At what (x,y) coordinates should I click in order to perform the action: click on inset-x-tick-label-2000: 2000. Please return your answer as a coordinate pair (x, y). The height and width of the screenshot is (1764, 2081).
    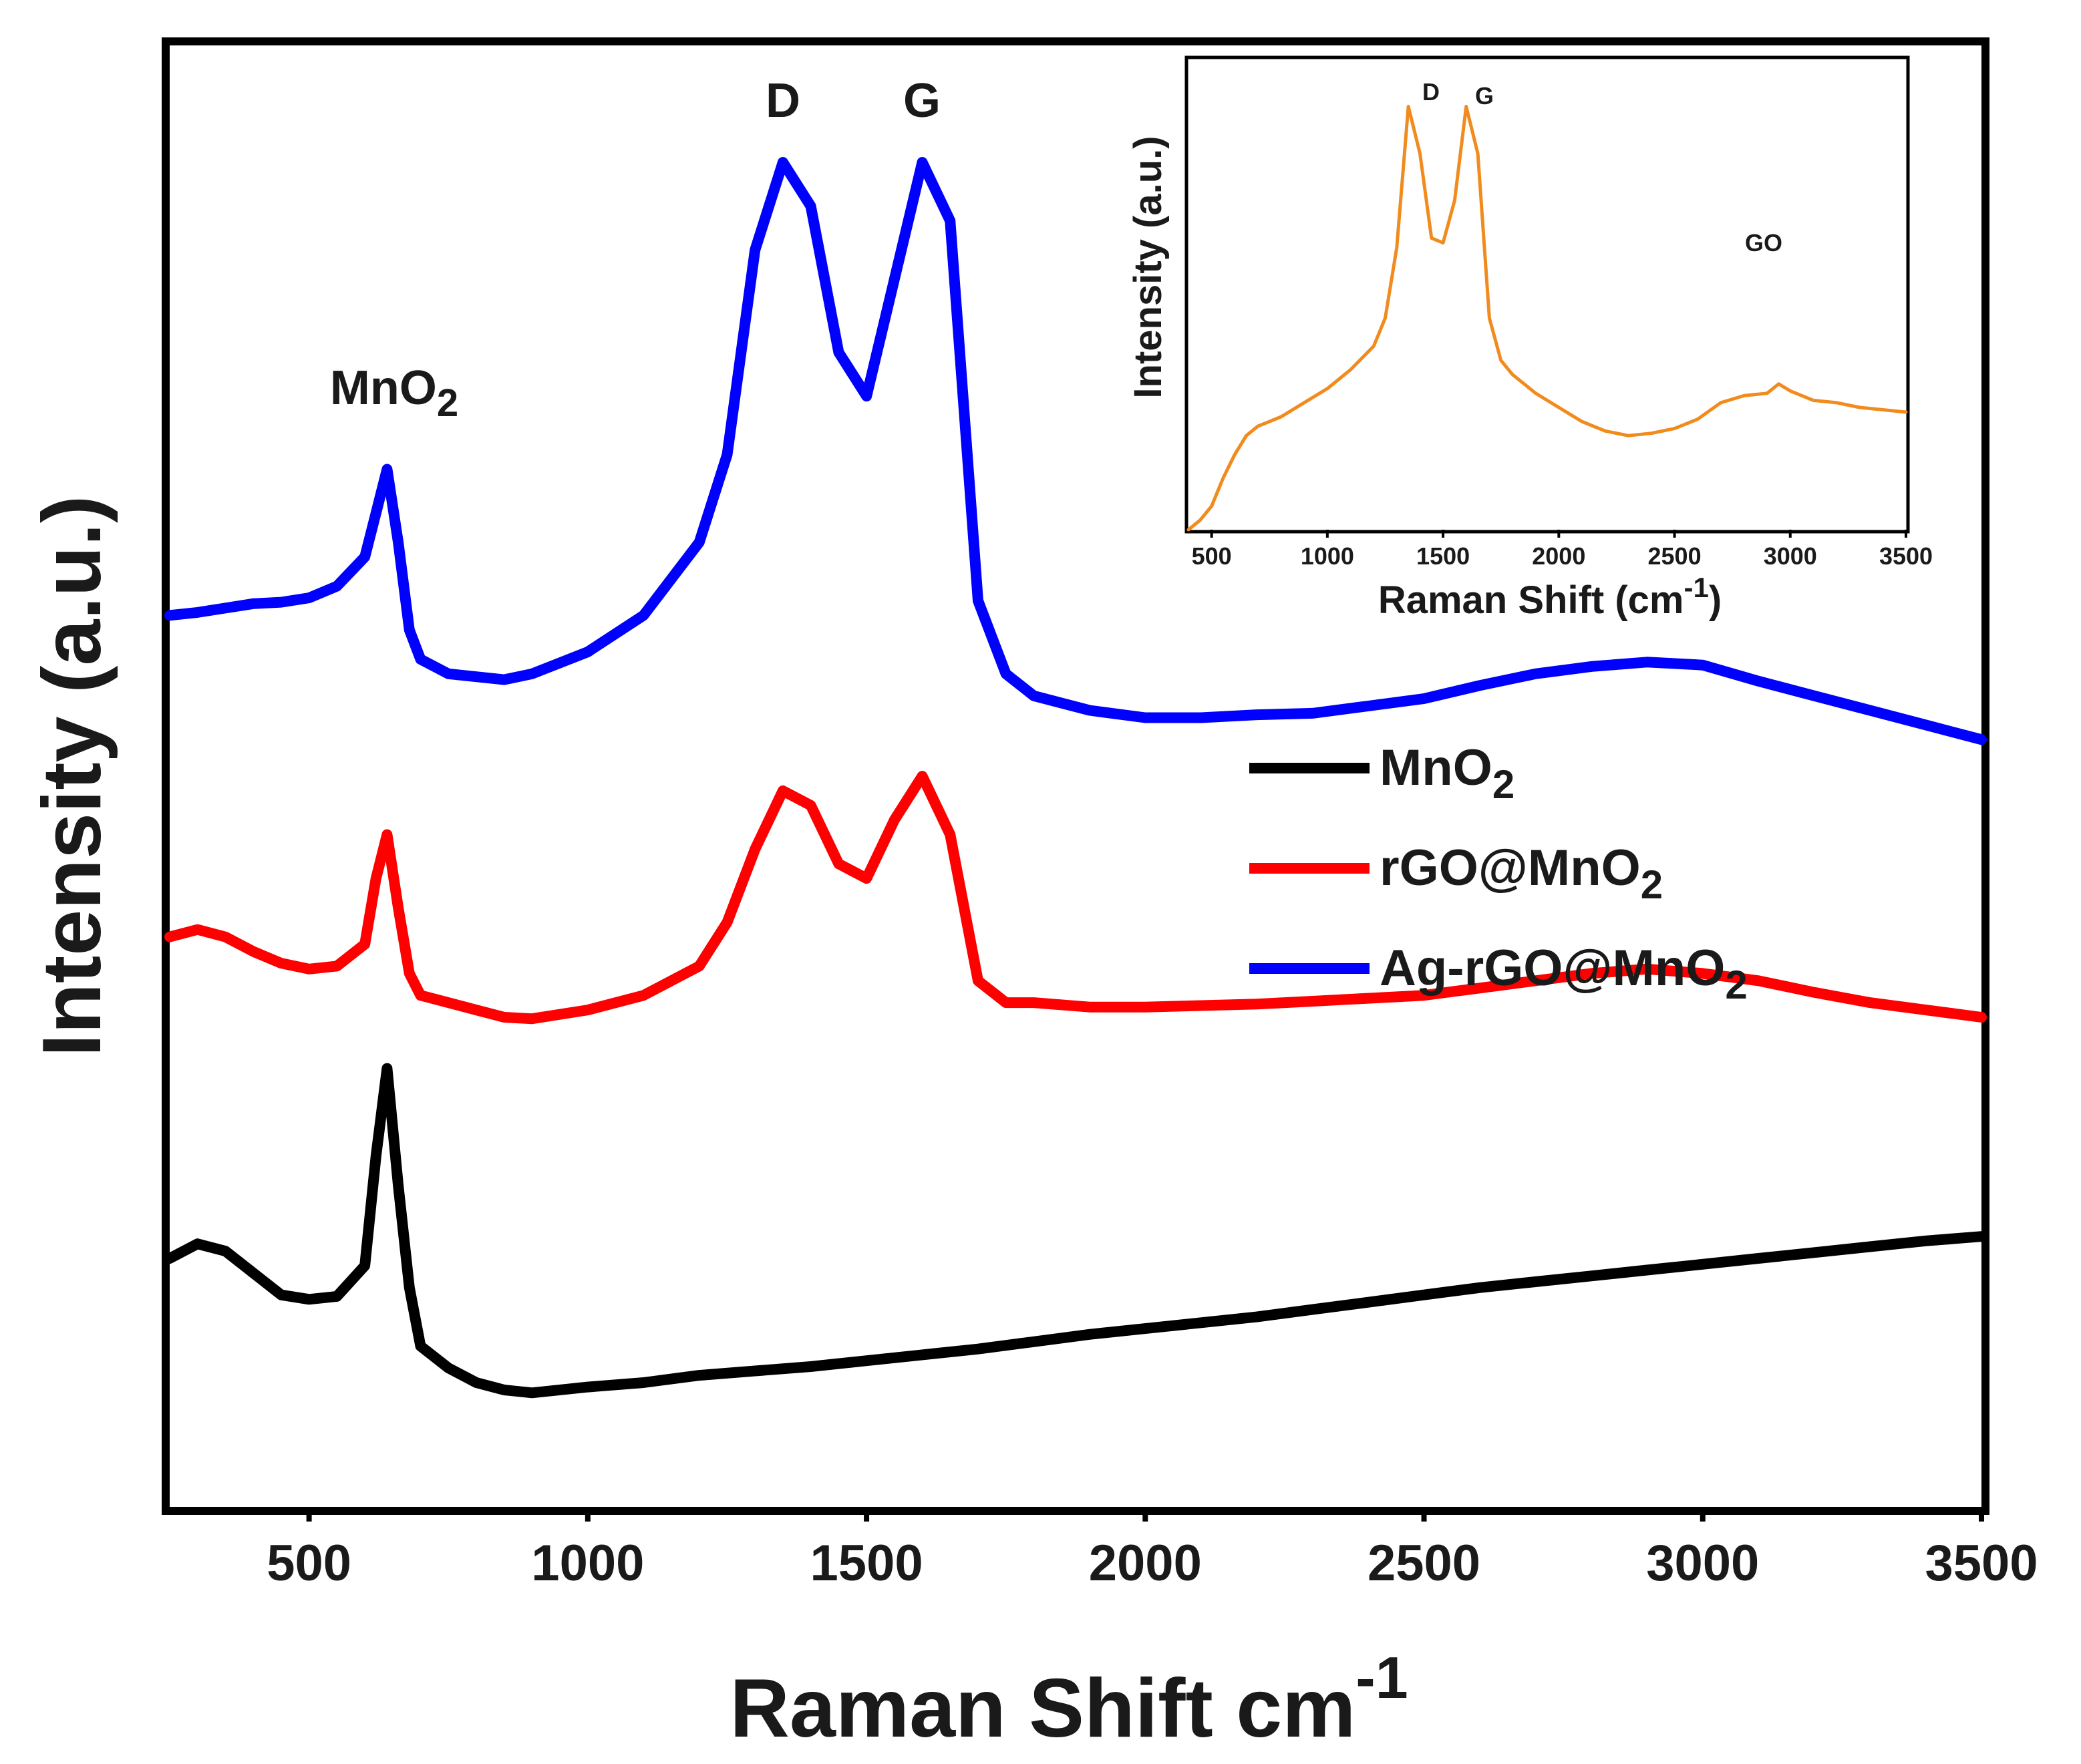
    Looking at the image, I should click on (1558, 556).